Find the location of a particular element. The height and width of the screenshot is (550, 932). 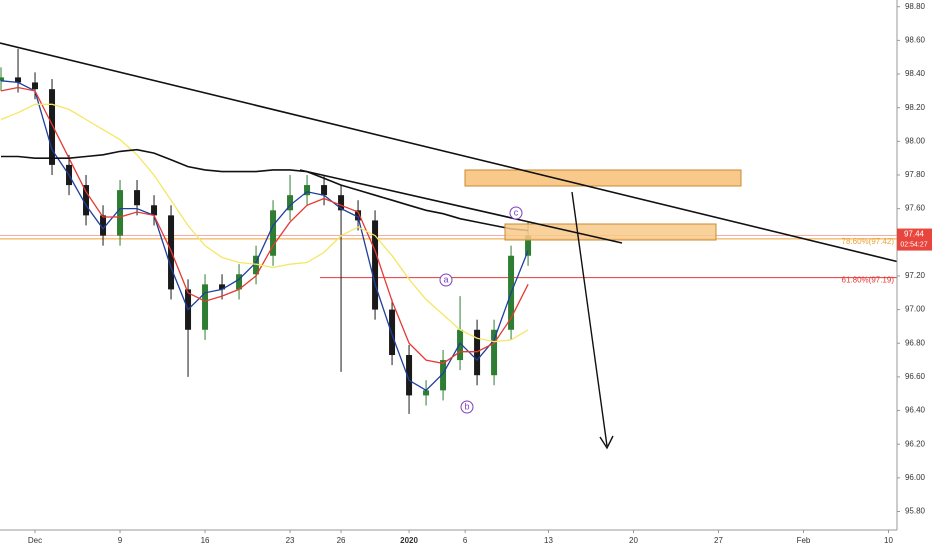

x-tick-label: 10 is located at coordinates (888, 540).